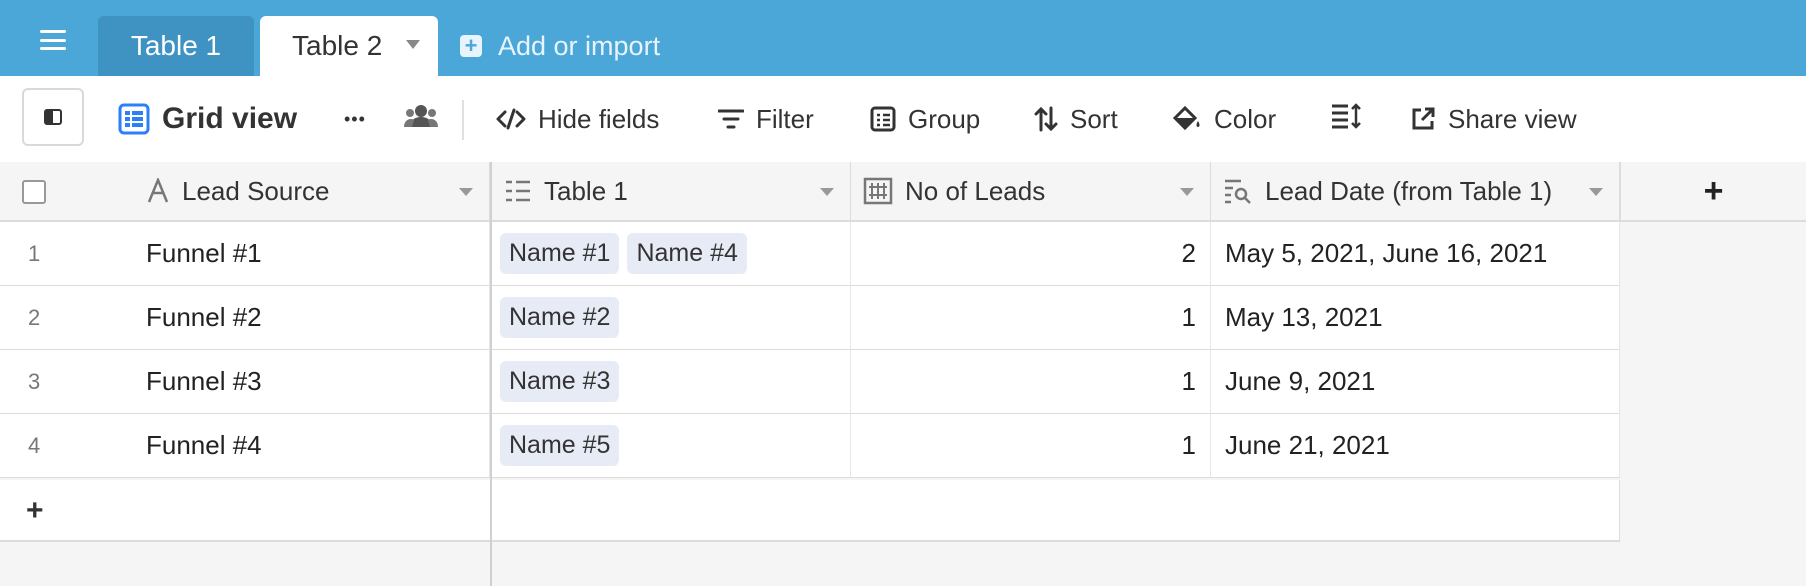 The width and height of the screenshot is (1806, 586). What do you see at coordinates (1415, 446) in the screenshot?
I see `lead-date-cell: June 21, 2021` at bounding box center [1415, 446].